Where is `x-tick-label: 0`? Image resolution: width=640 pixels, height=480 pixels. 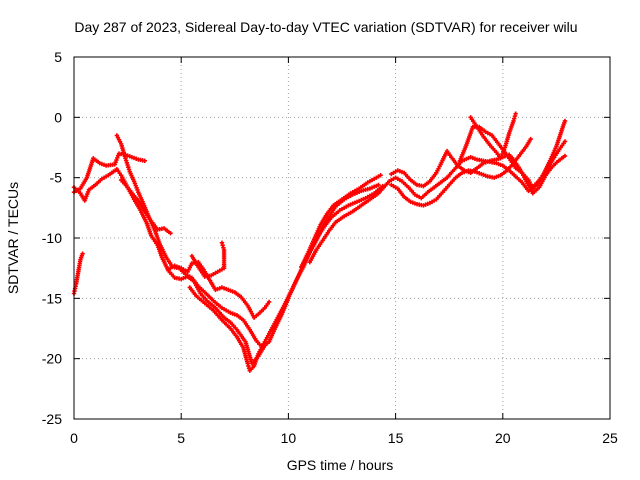 x-tick-label: 0 is located at coordinates (74, 438).